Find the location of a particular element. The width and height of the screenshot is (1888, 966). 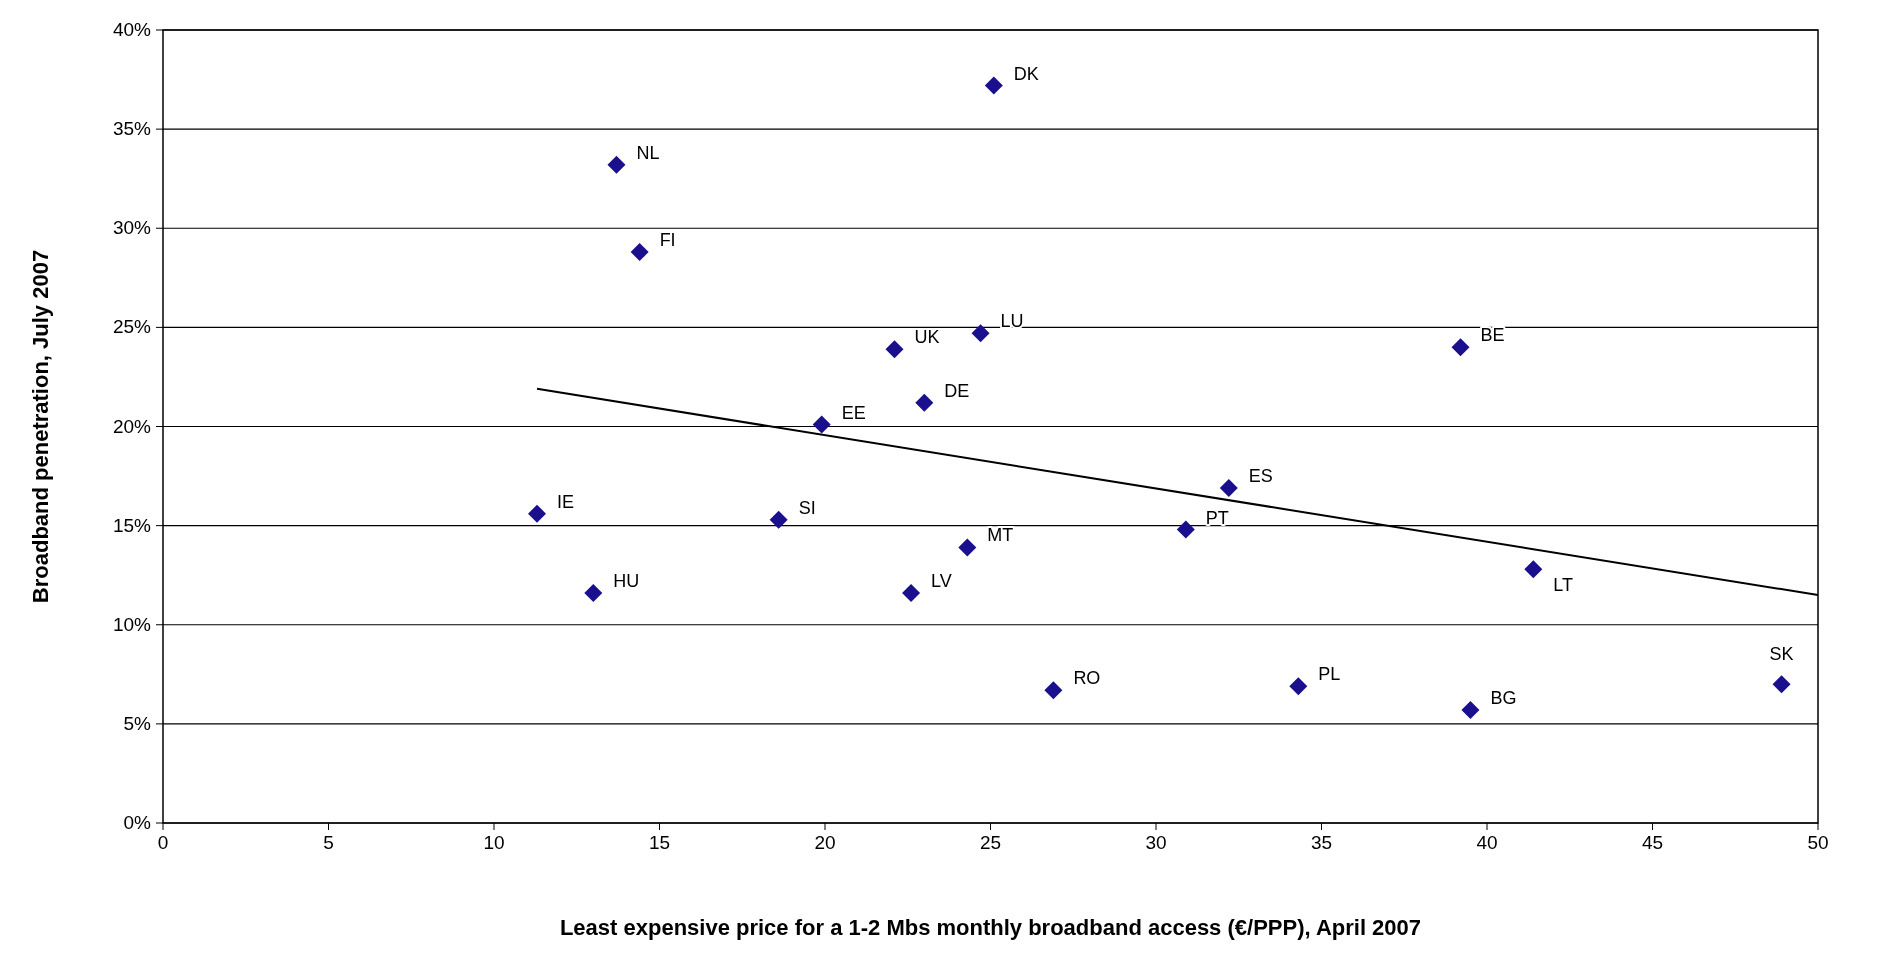

annotation: SI is located at coordinates (807, 507).